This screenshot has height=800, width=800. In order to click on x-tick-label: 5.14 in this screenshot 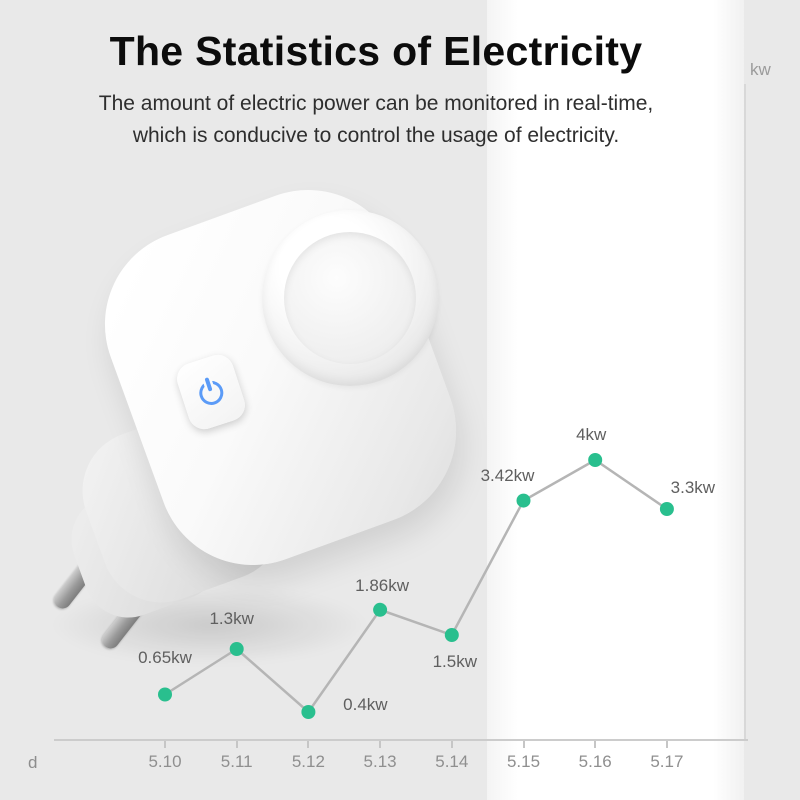, I will do `click(452, 761)`.